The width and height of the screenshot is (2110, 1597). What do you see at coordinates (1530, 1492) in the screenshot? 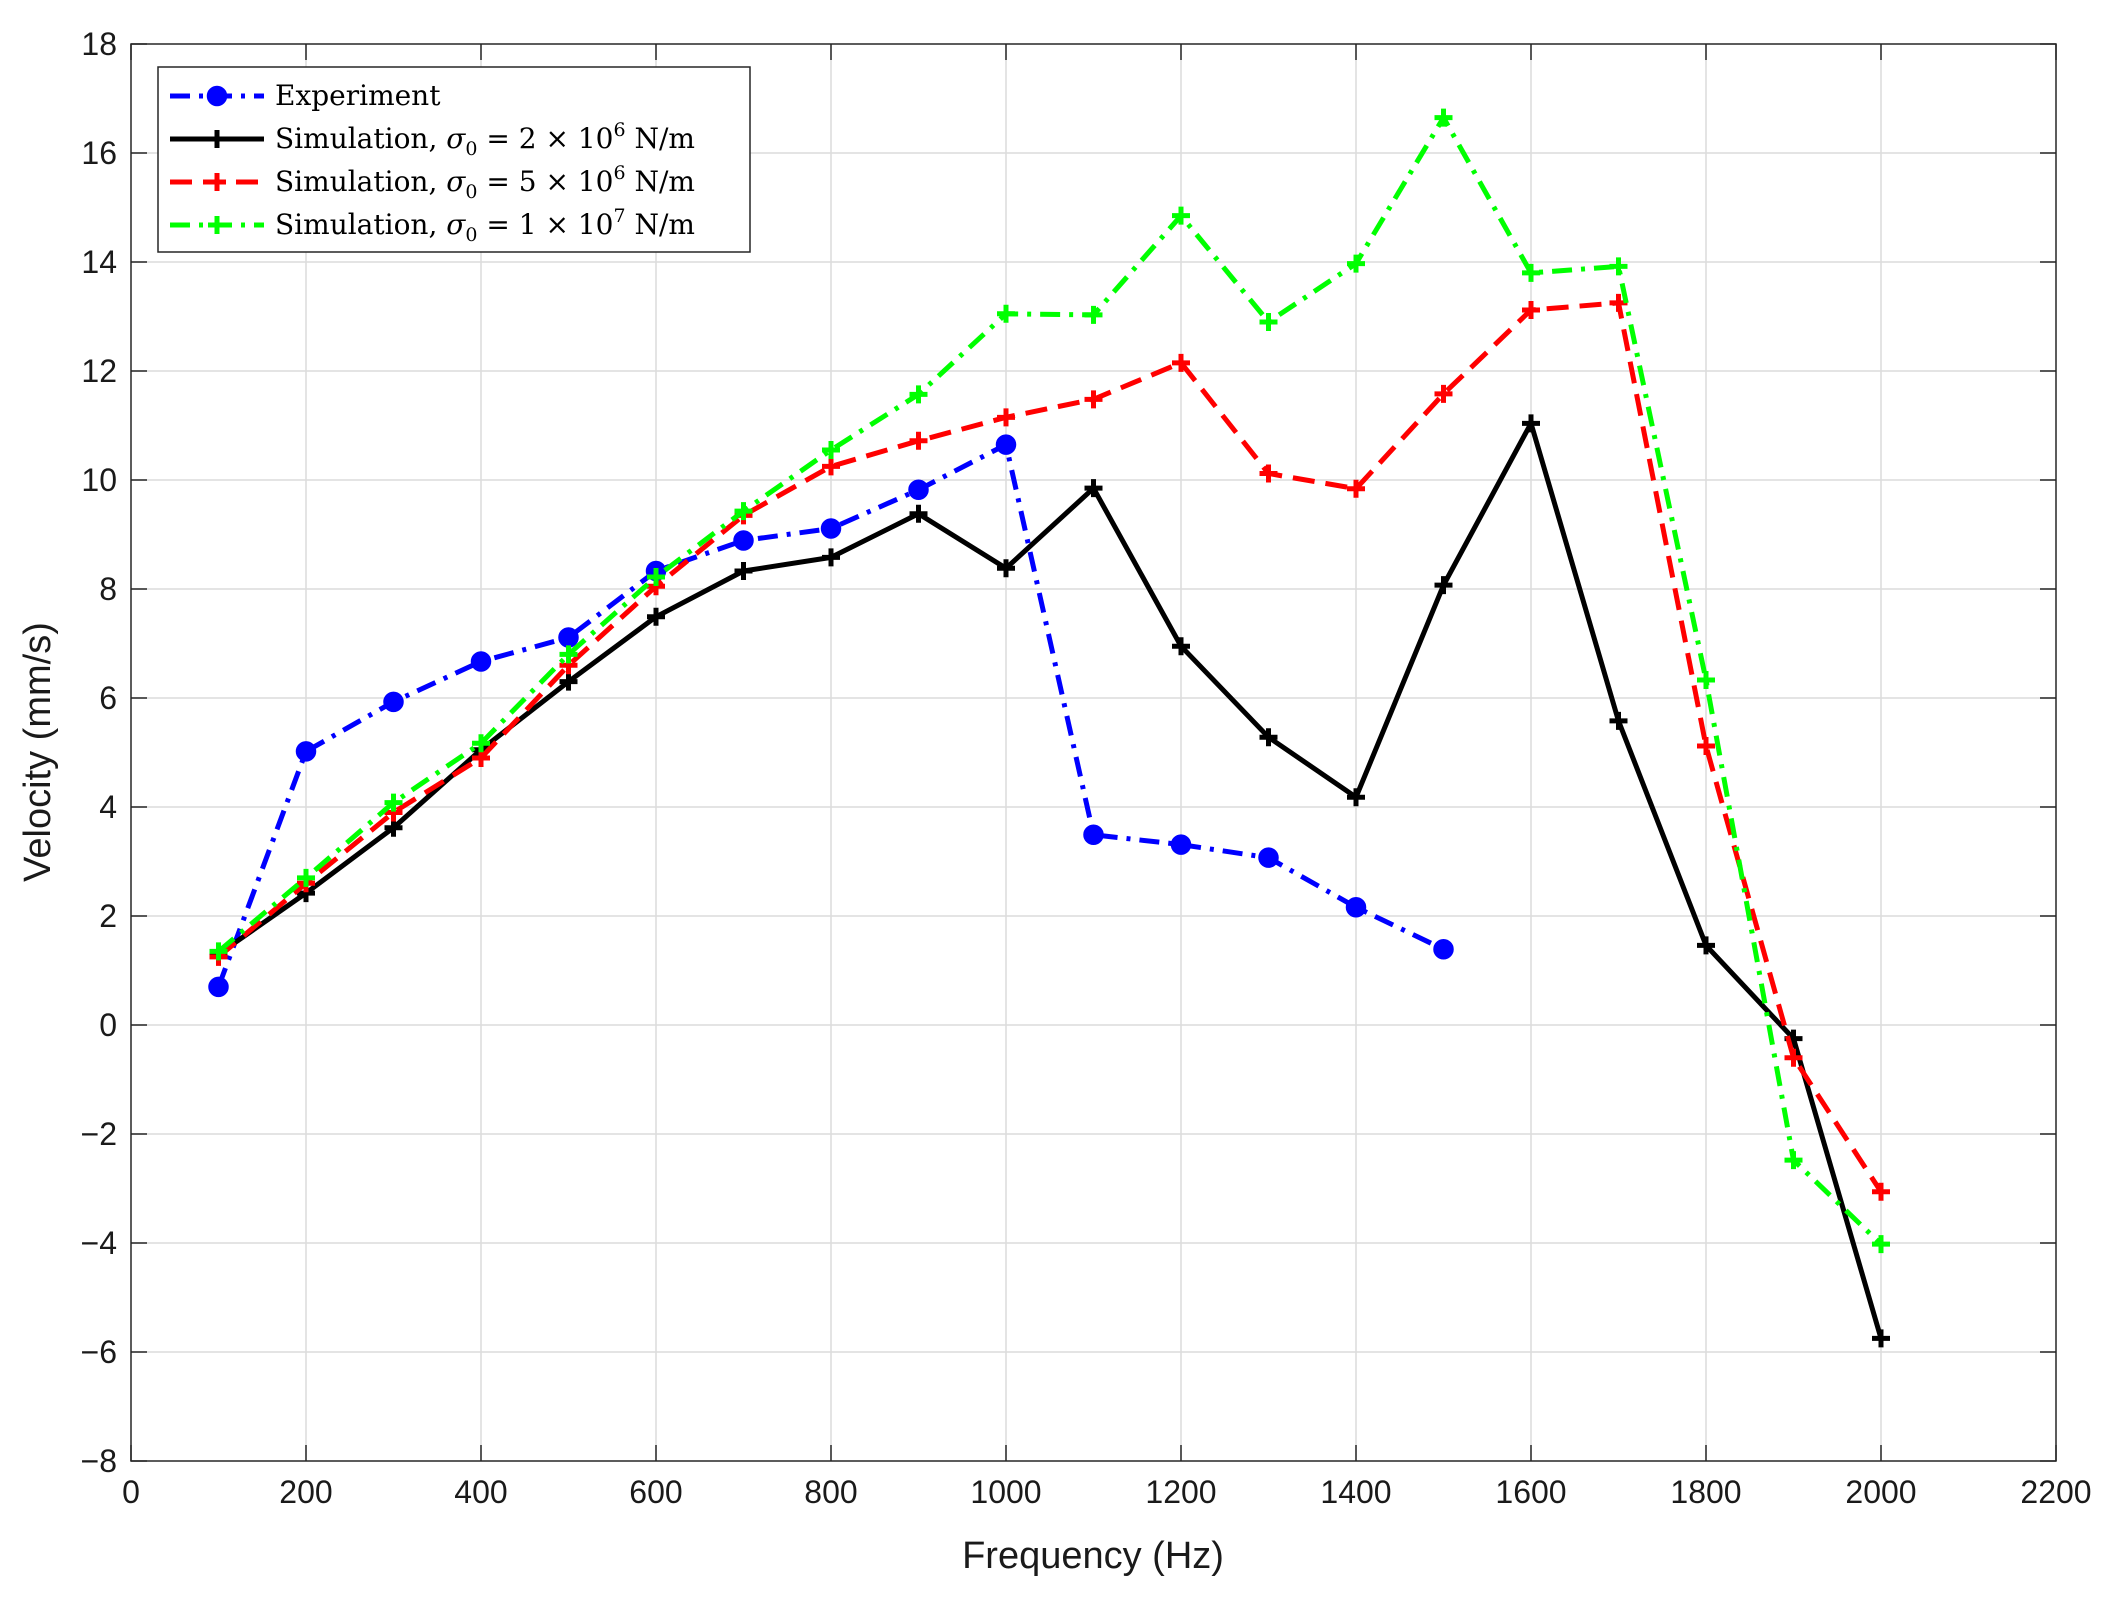
I see `x-tick-label: 1600` at bounding box center [1530, 1492].